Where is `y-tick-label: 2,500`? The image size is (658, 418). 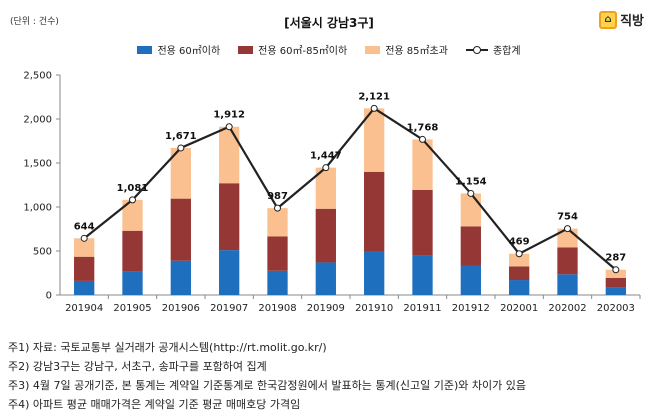 y-tick-label: 2,500 is located at coordinates (37, 76).